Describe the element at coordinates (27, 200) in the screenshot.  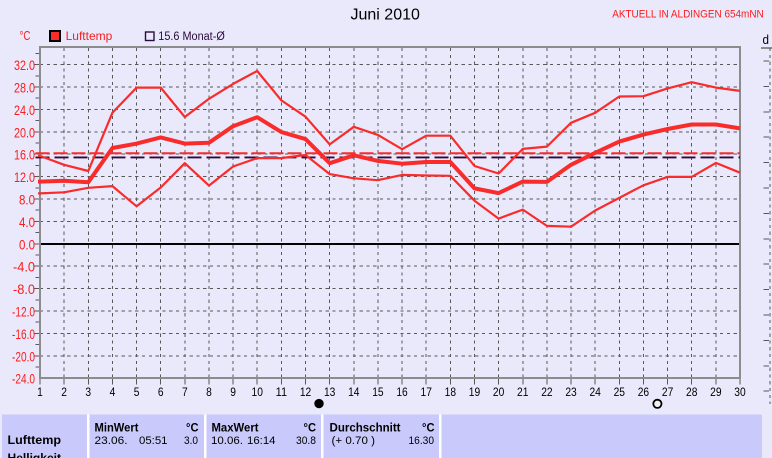
I see `svg-text: 8.0` at that location.